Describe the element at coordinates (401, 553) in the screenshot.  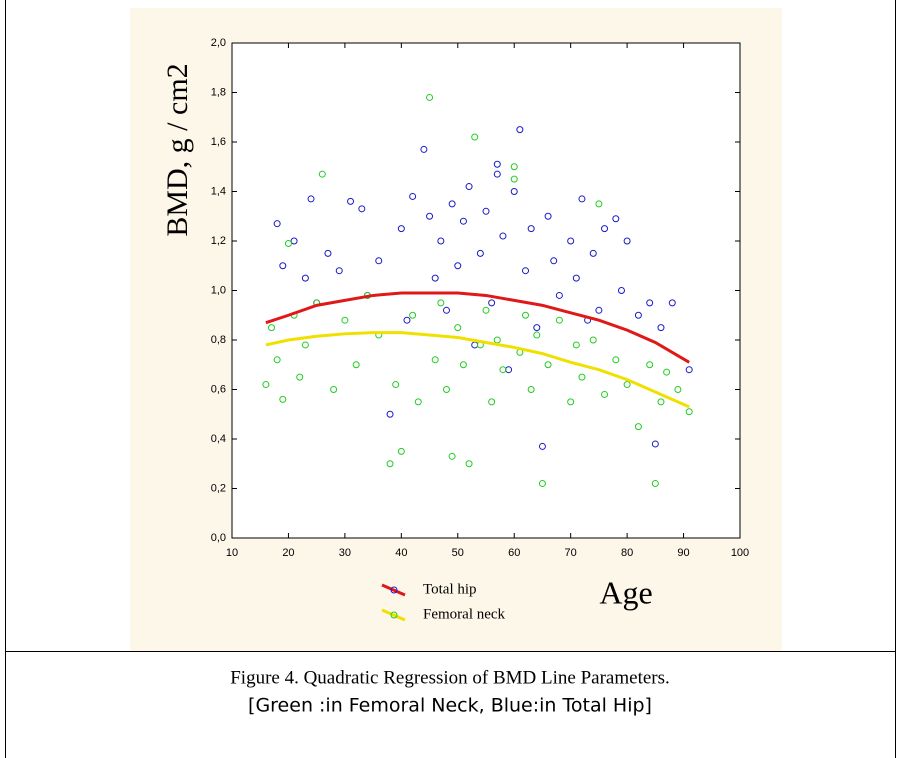
I see `x-tick-label: 40` at that location.